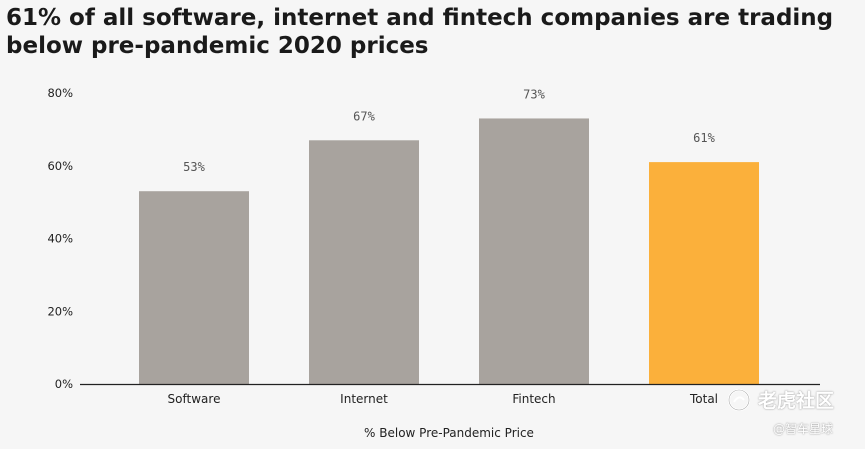 The height and width of the screenshot is (449, 865). I want to click on x-tick-label: Software, so click(194, 399).